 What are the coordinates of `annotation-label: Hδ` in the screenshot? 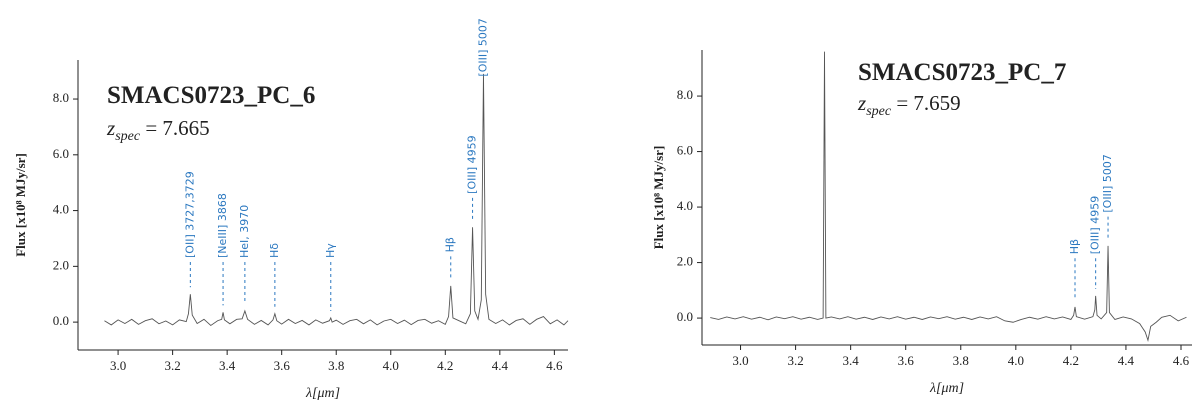 It's located at (274, 250).